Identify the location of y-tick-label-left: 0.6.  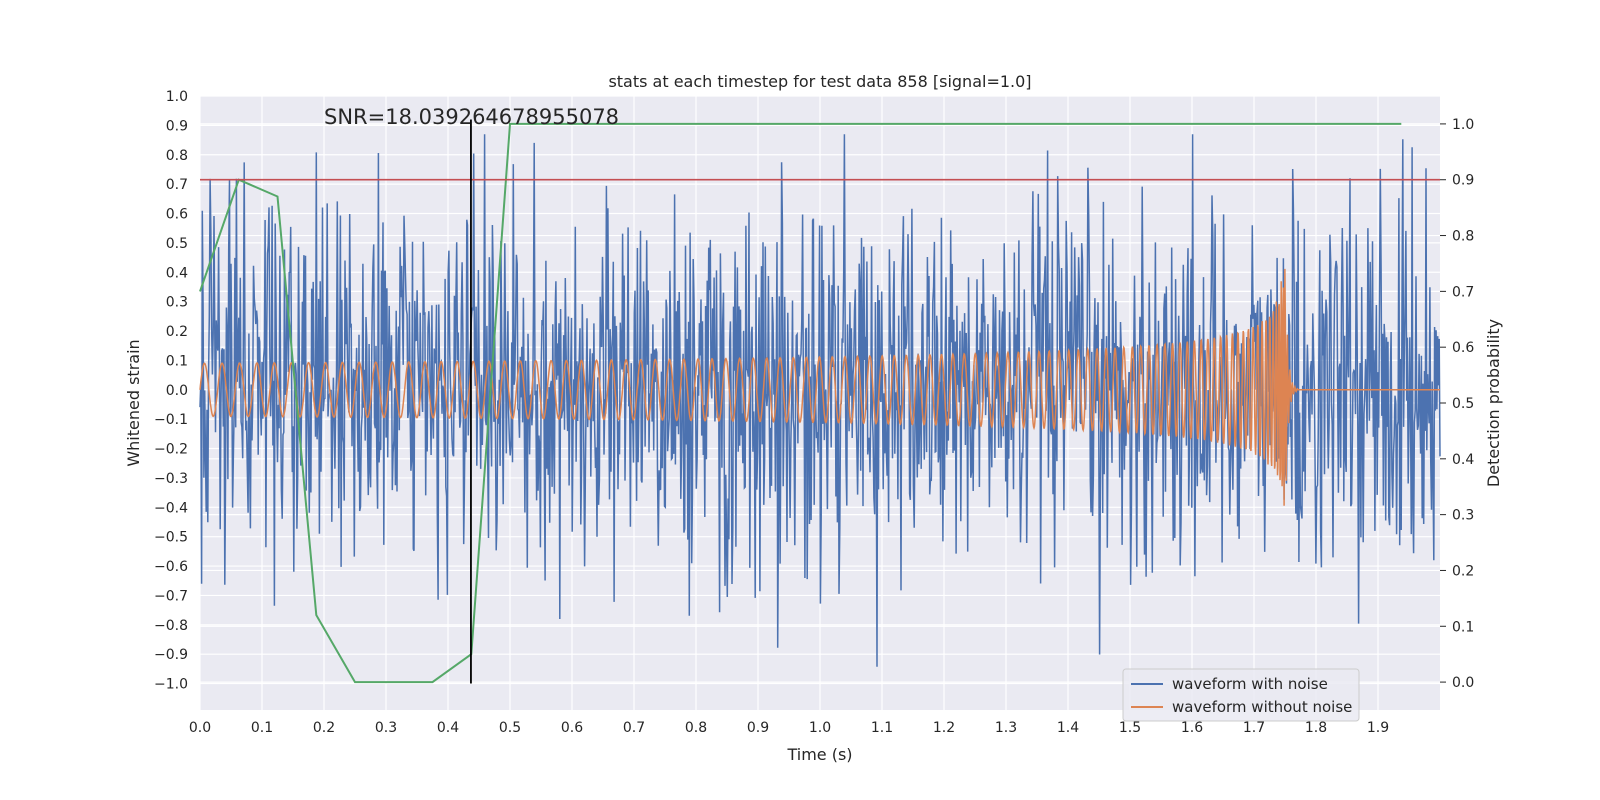
(177, 215).